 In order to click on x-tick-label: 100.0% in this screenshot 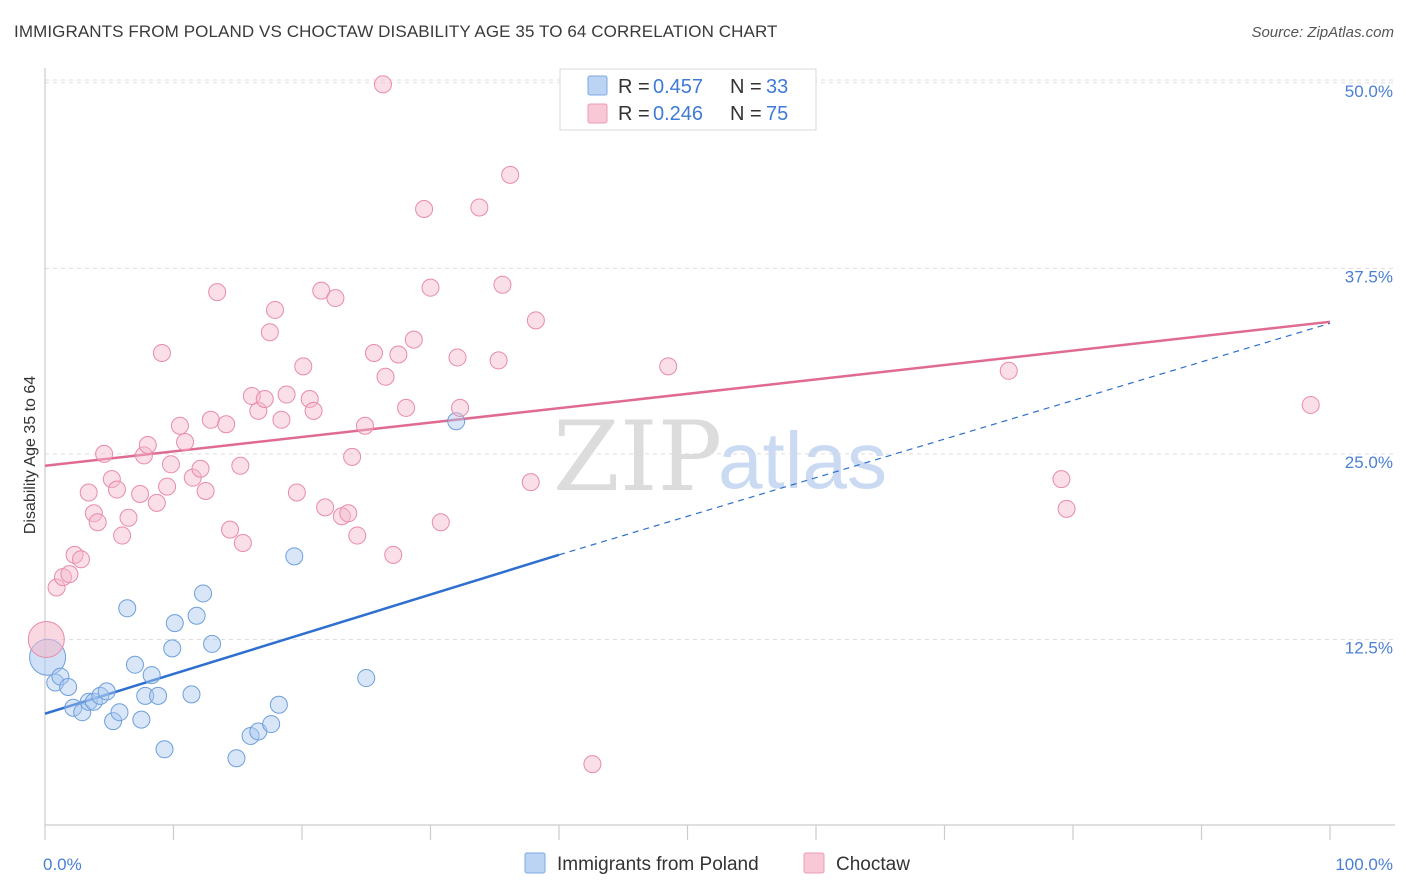, I will do `click(1364, 864)`.